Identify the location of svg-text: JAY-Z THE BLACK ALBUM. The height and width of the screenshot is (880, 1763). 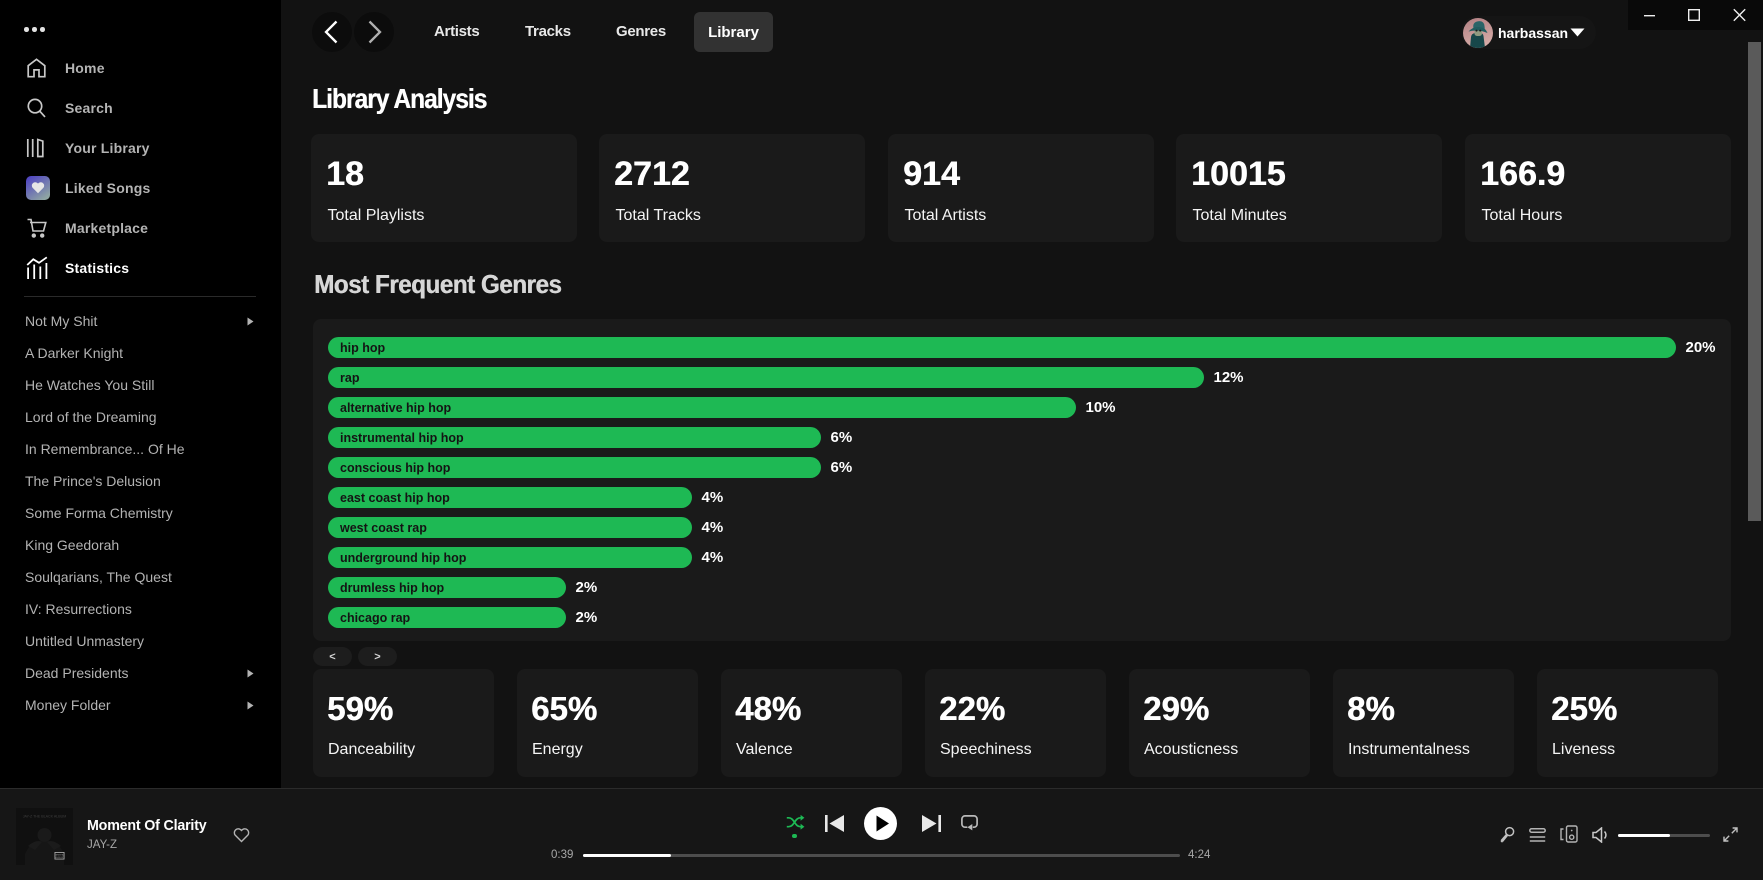
(44, 817).